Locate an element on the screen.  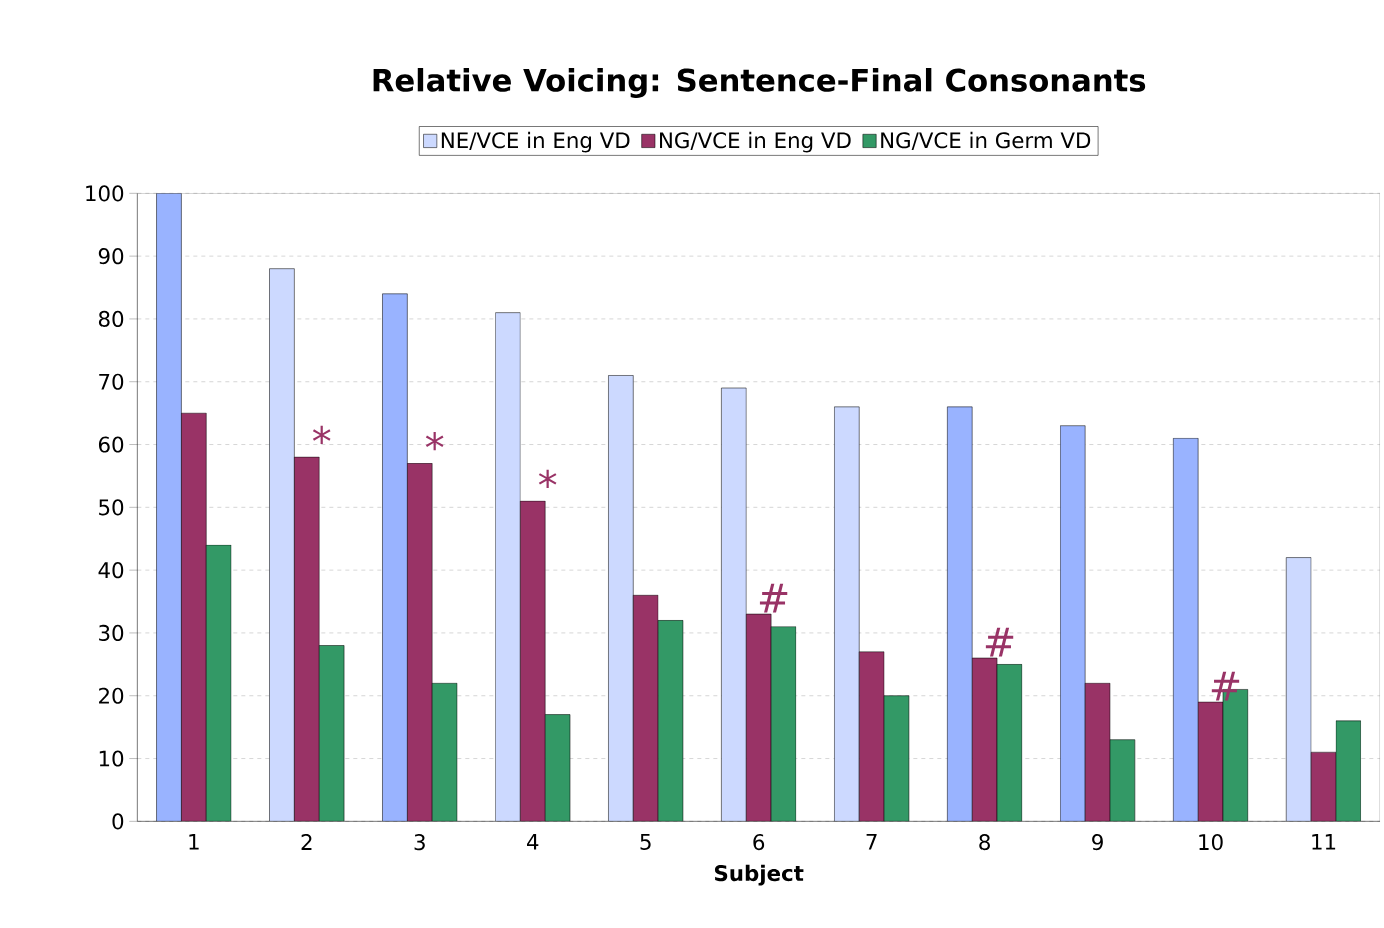
y-tick-label: 50 is located at coordinates (111, 507).